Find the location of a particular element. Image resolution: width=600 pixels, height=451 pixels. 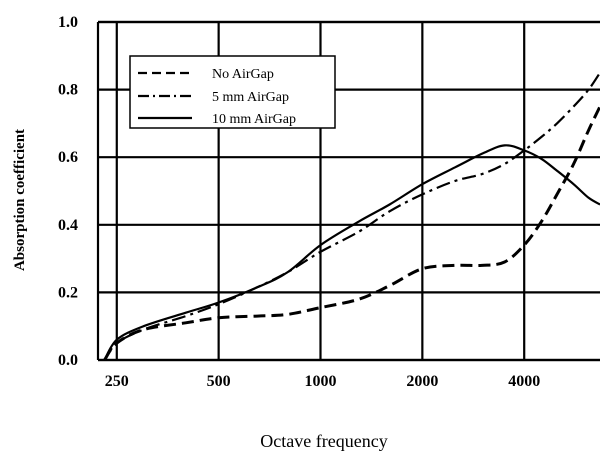

legend-box is located at coordinates (232, 92).